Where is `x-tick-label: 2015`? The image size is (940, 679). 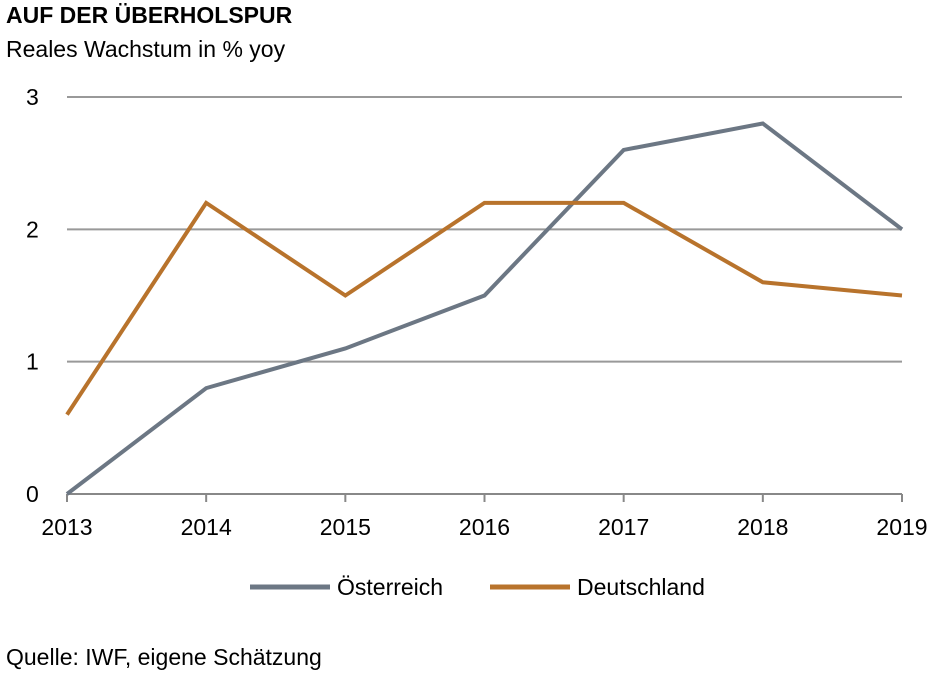
x-tick-label: 2015 is located at coordinates (345, 527).